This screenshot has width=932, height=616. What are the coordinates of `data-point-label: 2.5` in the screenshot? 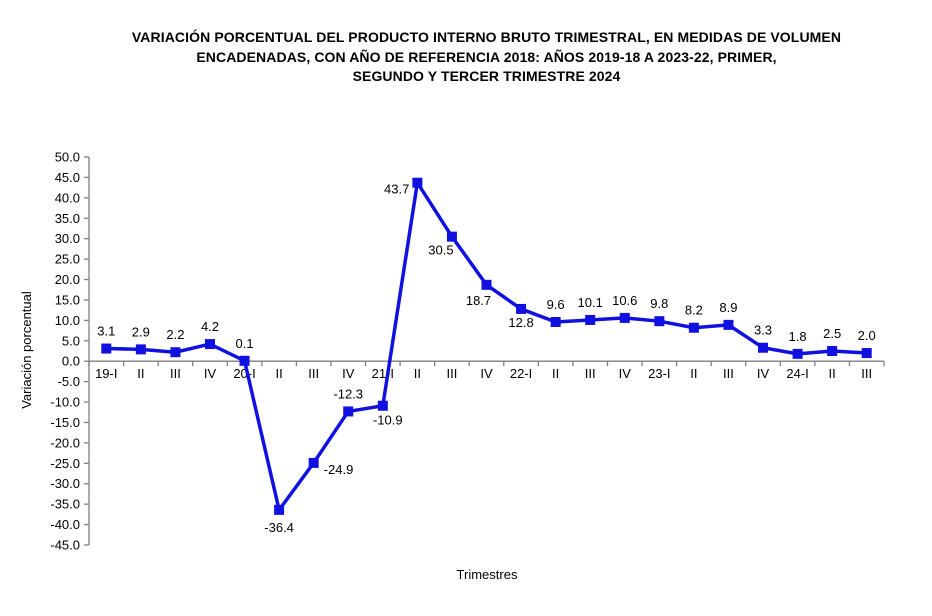 It's located at (832, 333).